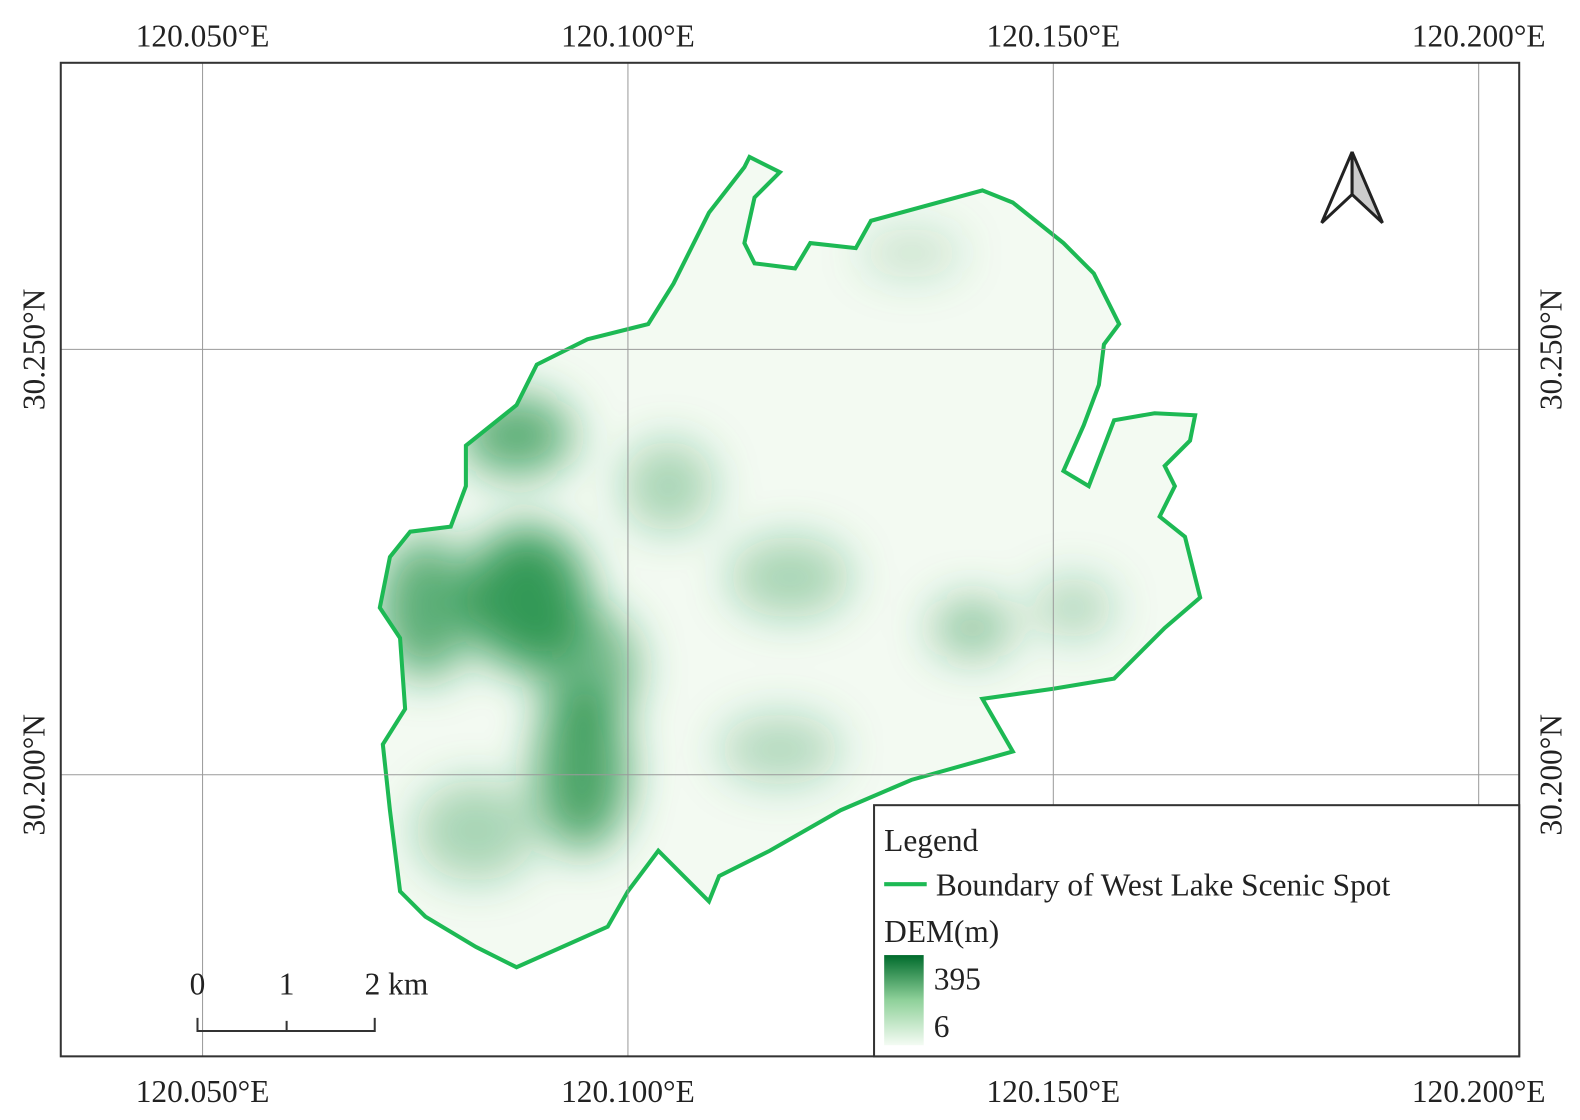 This screenshot has height=1120, width=1580. Describe the element at coordinates (309, 1000) in the screenshot. I see `scale-bar: 0 1 2 km` at that location.